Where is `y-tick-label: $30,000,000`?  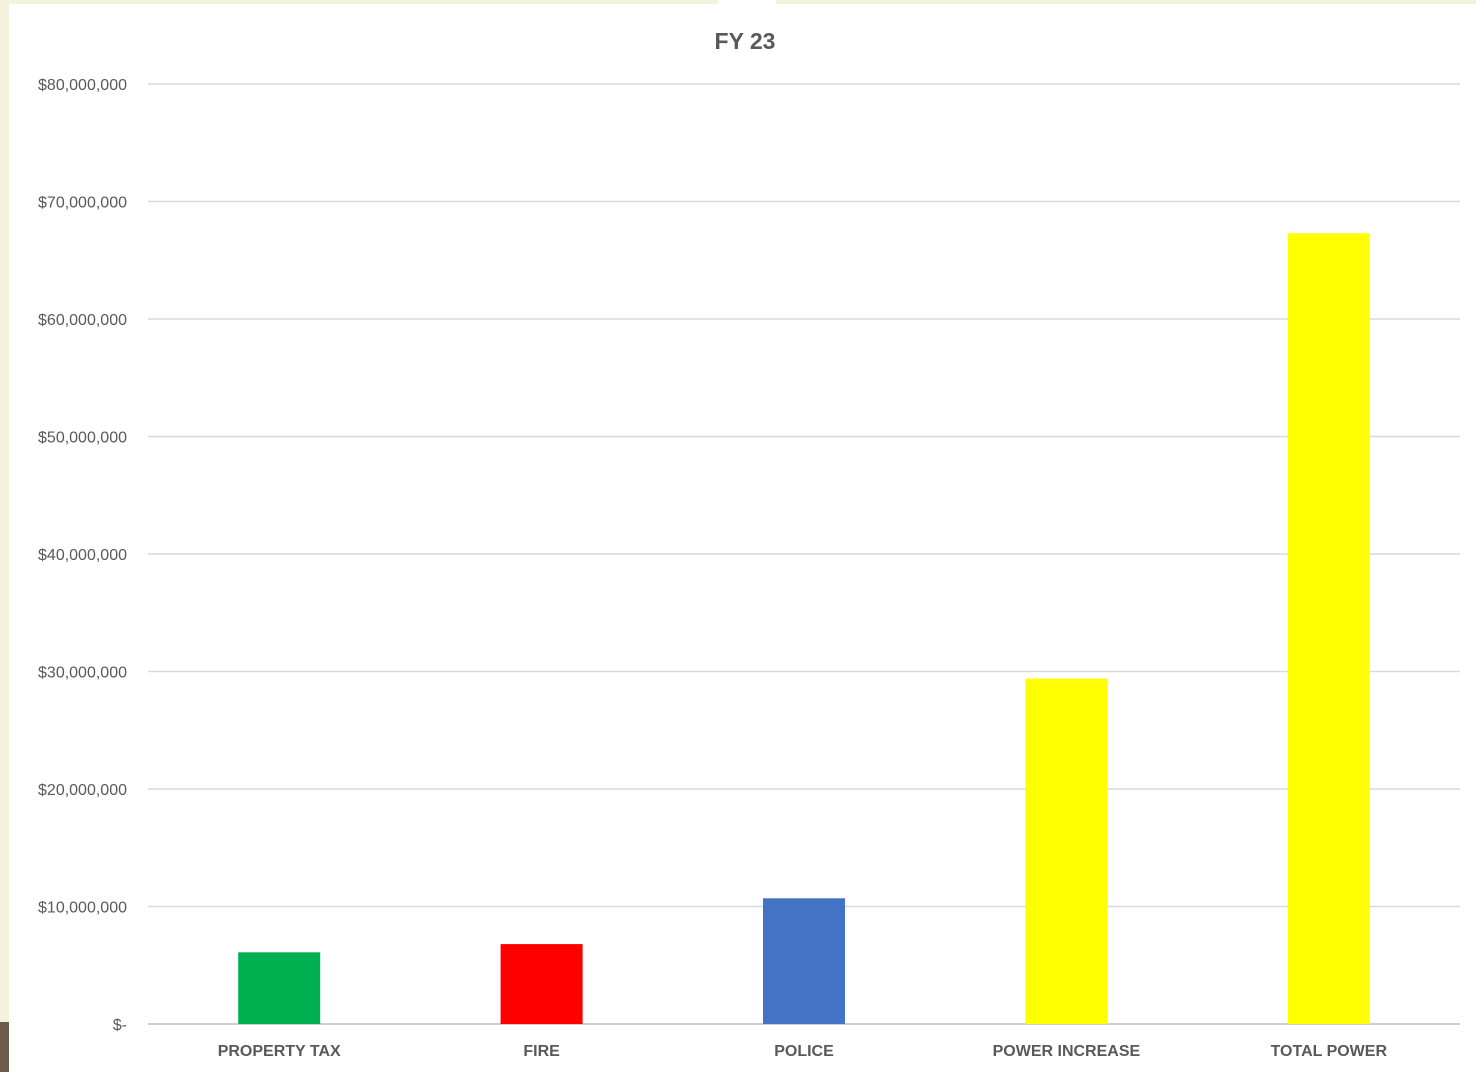 y-tick-label: $30,000,000 is located at coordinates (82, 673).